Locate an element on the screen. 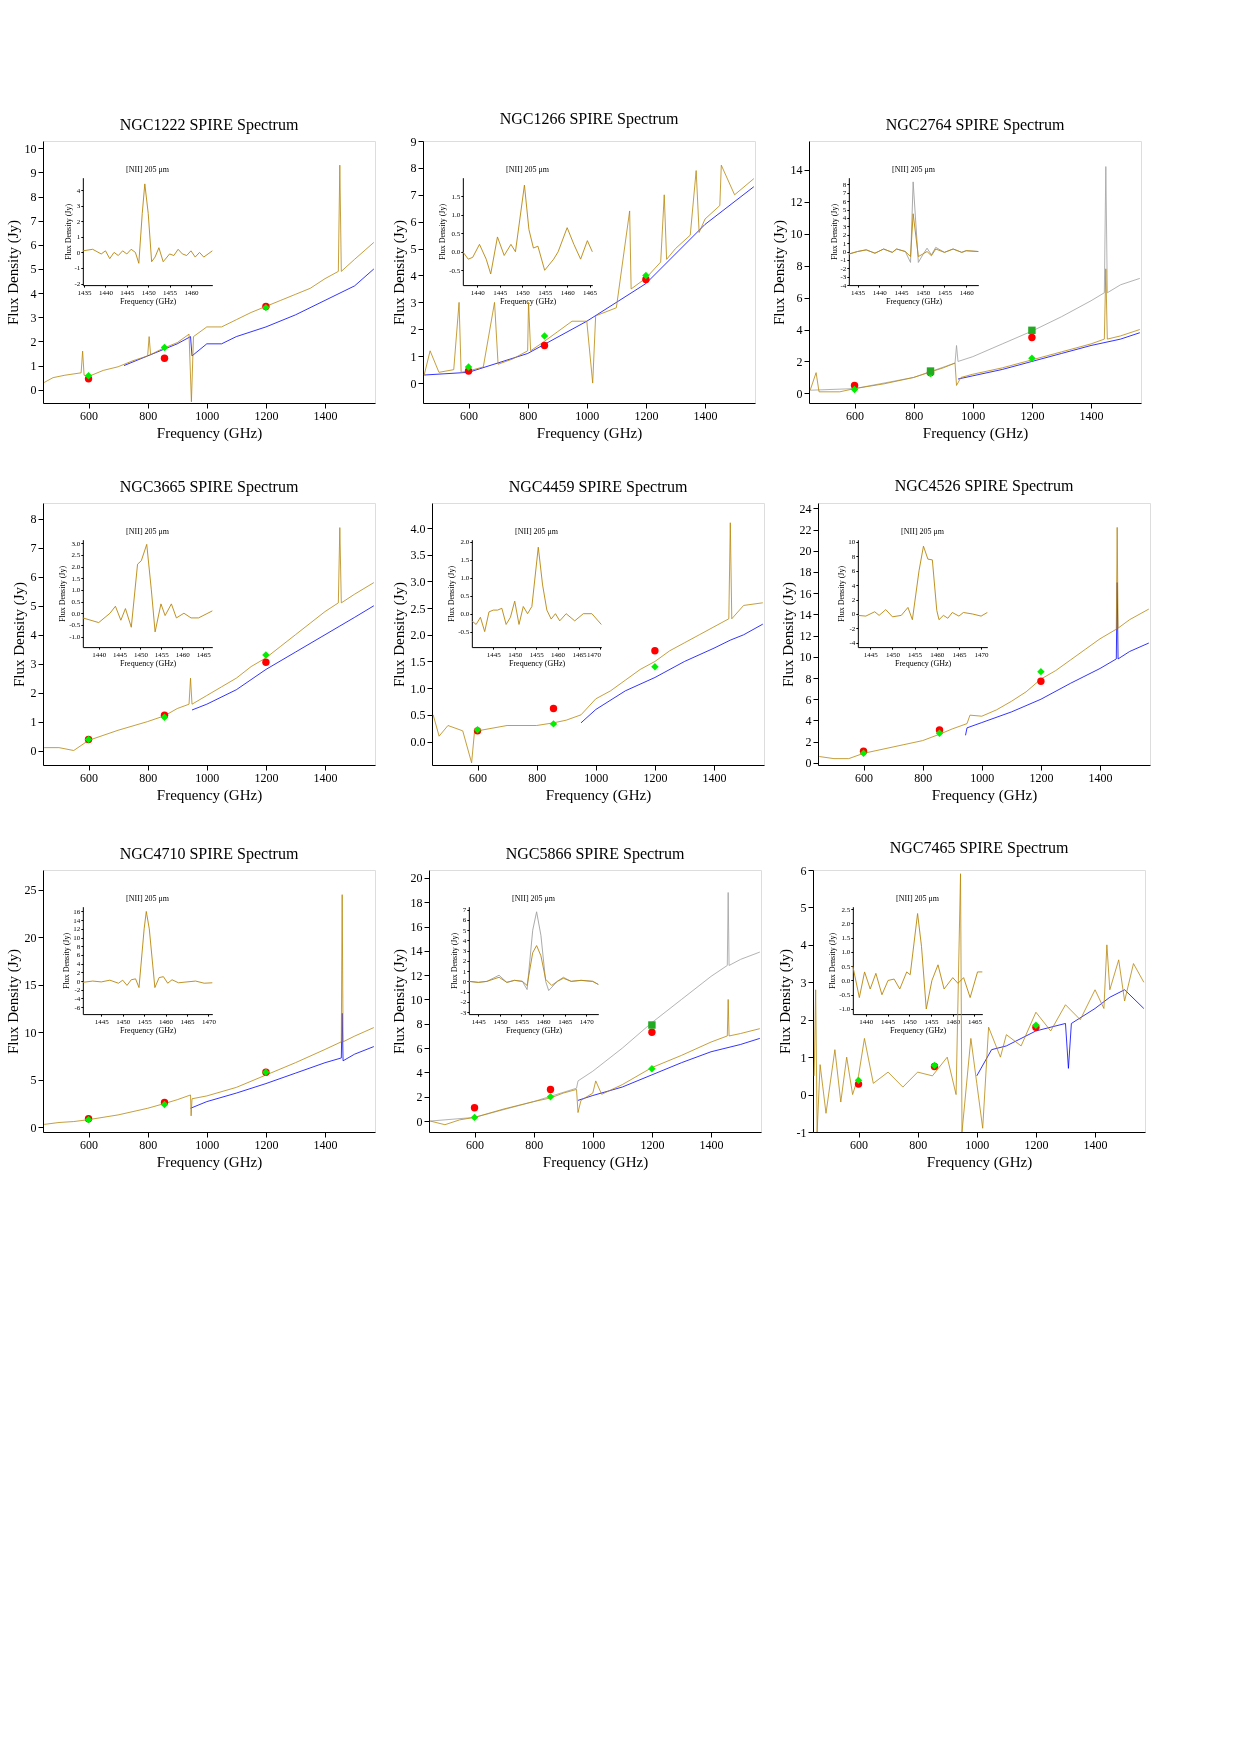  chart-title: NGC4710 SPIRE Spectrum is located at coordinates (209, 854).